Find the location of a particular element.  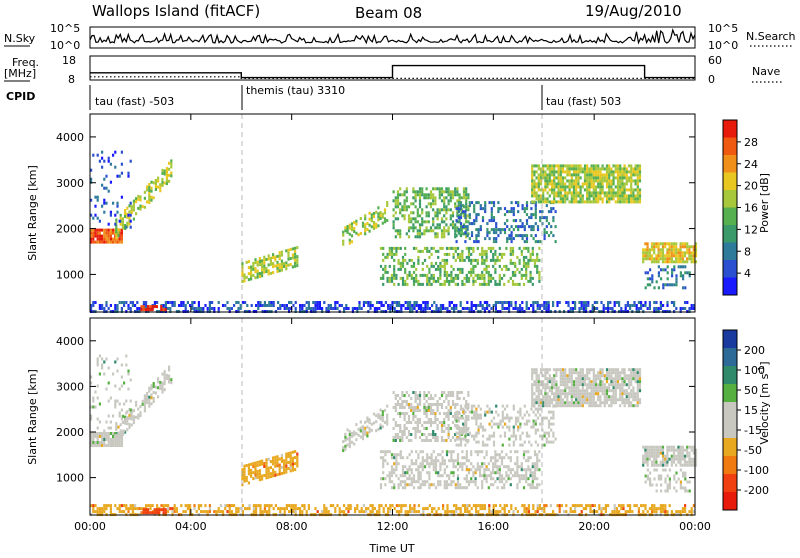

colorbar-segment is located at coordinates (730, 147).